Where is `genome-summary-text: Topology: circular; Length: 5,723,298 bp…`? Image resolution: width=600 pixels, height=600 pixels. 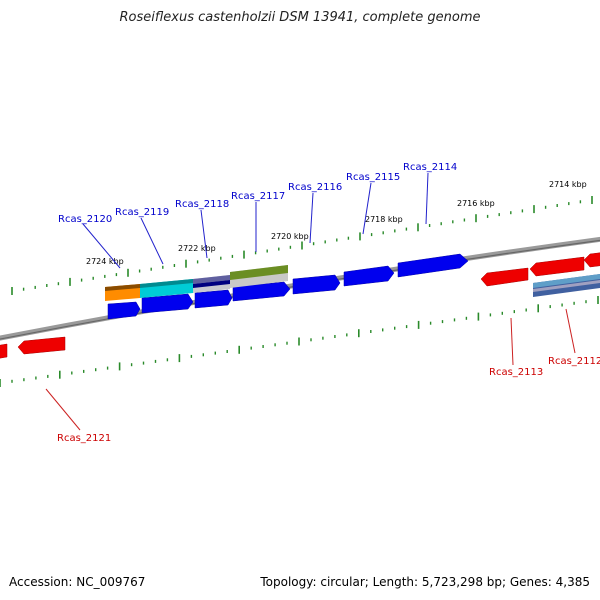 genome-summary-text: Topology: circular; Length: 5,723,298 bp… is located at coordinates (425, 582).